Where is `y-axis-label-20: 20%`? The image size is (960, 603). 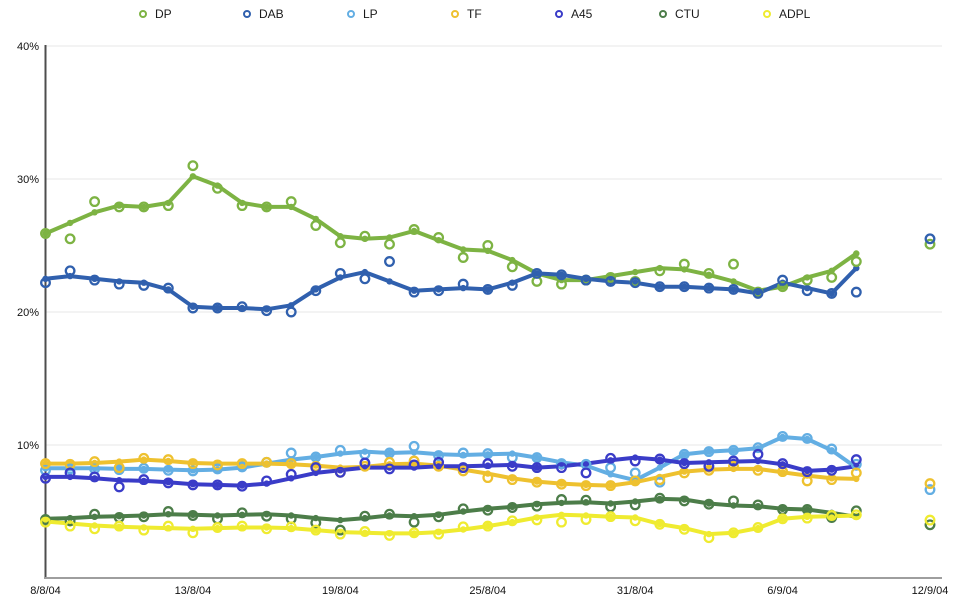
y-axis-label-20: 20% is located at coordinates (28, 313).